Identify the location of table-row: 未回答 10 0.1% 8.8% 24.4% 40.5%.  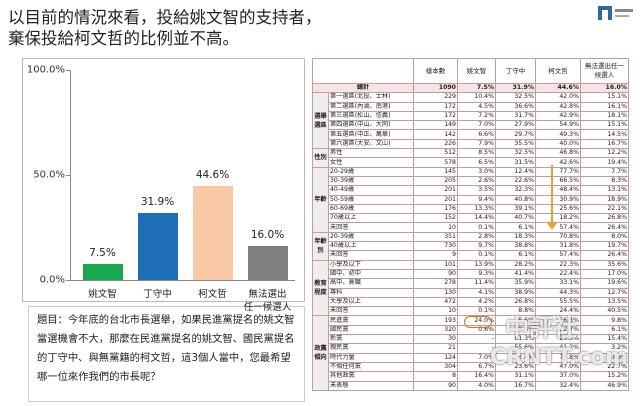
(471, 311).